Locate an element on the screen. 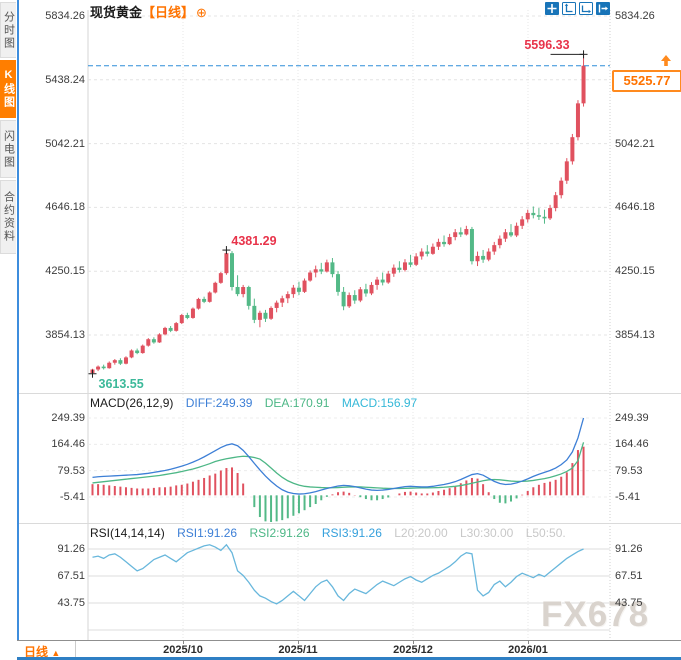  rsi-title: RSI(14,14,14) is located at coordinates (127, 533).